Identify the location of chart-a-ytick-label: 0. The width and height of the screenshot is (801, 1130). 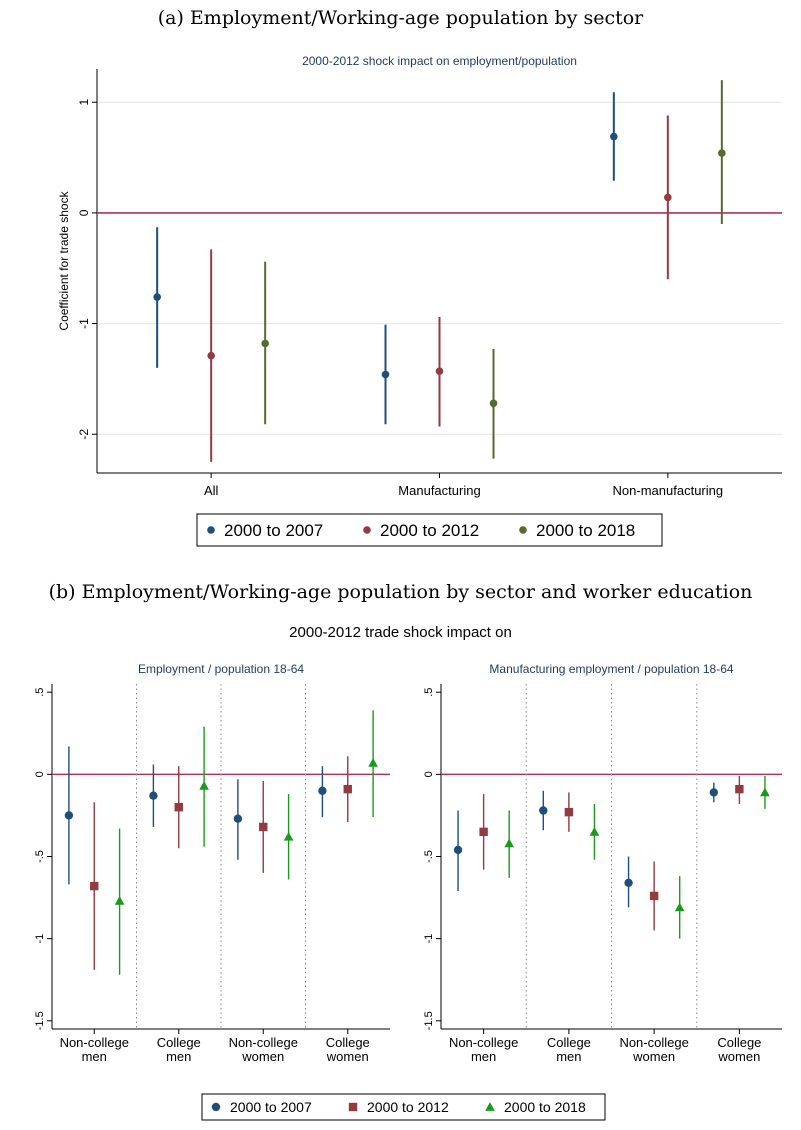
(84, 212).